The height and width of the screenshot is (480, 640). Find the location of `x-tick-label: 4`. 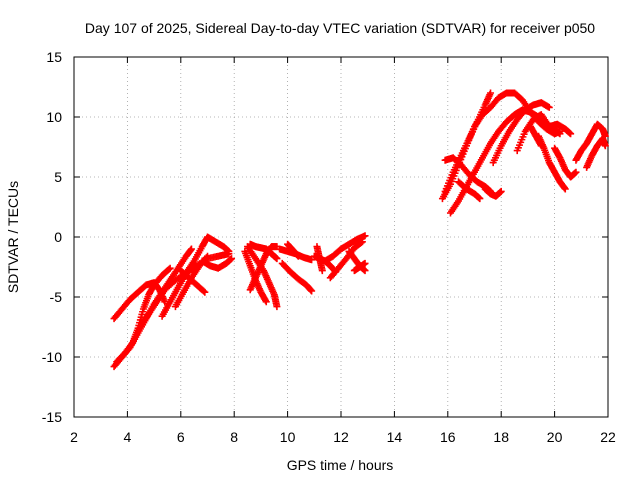

x-tick-label: 4 is located at coordinates (128, 437).